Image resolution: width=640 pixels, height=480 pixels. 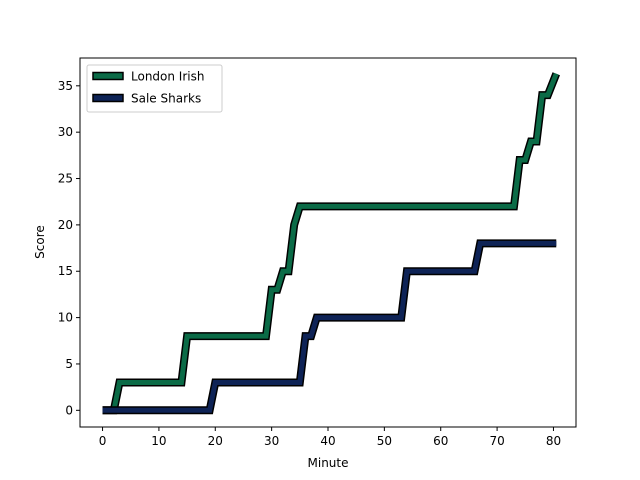 I want to click on x-tick-label: 30, so click(x=271, y=441).